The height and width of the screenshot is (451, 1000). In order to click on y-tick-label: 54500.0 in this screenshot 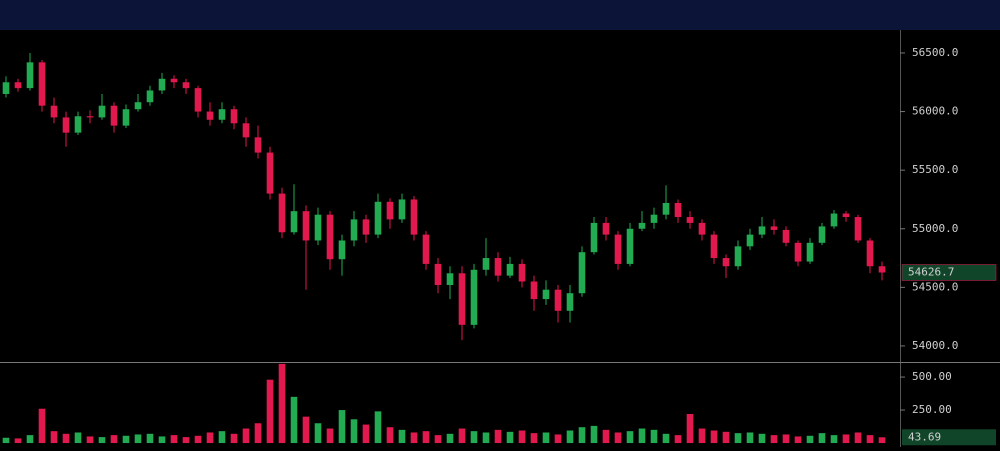, I will do `click(935, 286)`.